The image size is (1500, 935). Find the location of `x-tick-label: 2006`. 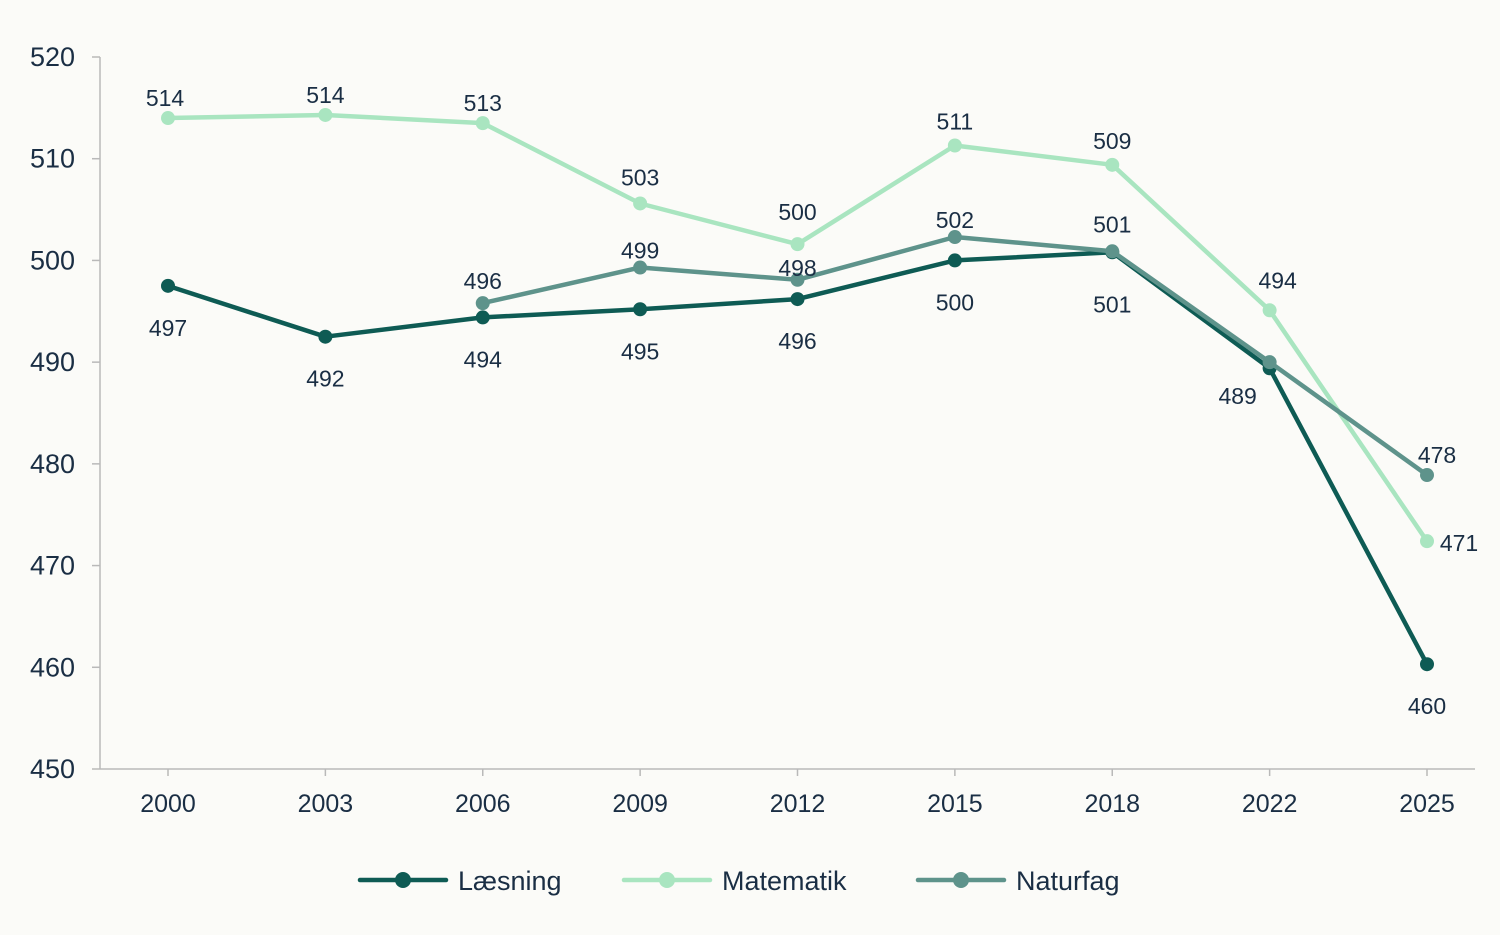

x-tick-label: 2006 is located at coordinates (483, 804).